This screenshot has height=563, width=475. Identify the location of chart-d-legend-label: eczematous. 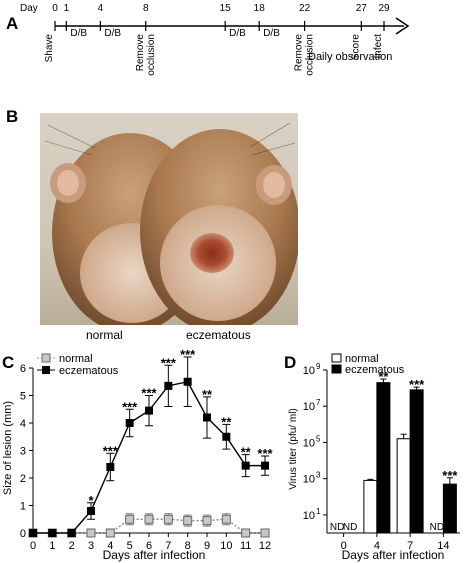
(375, 370).